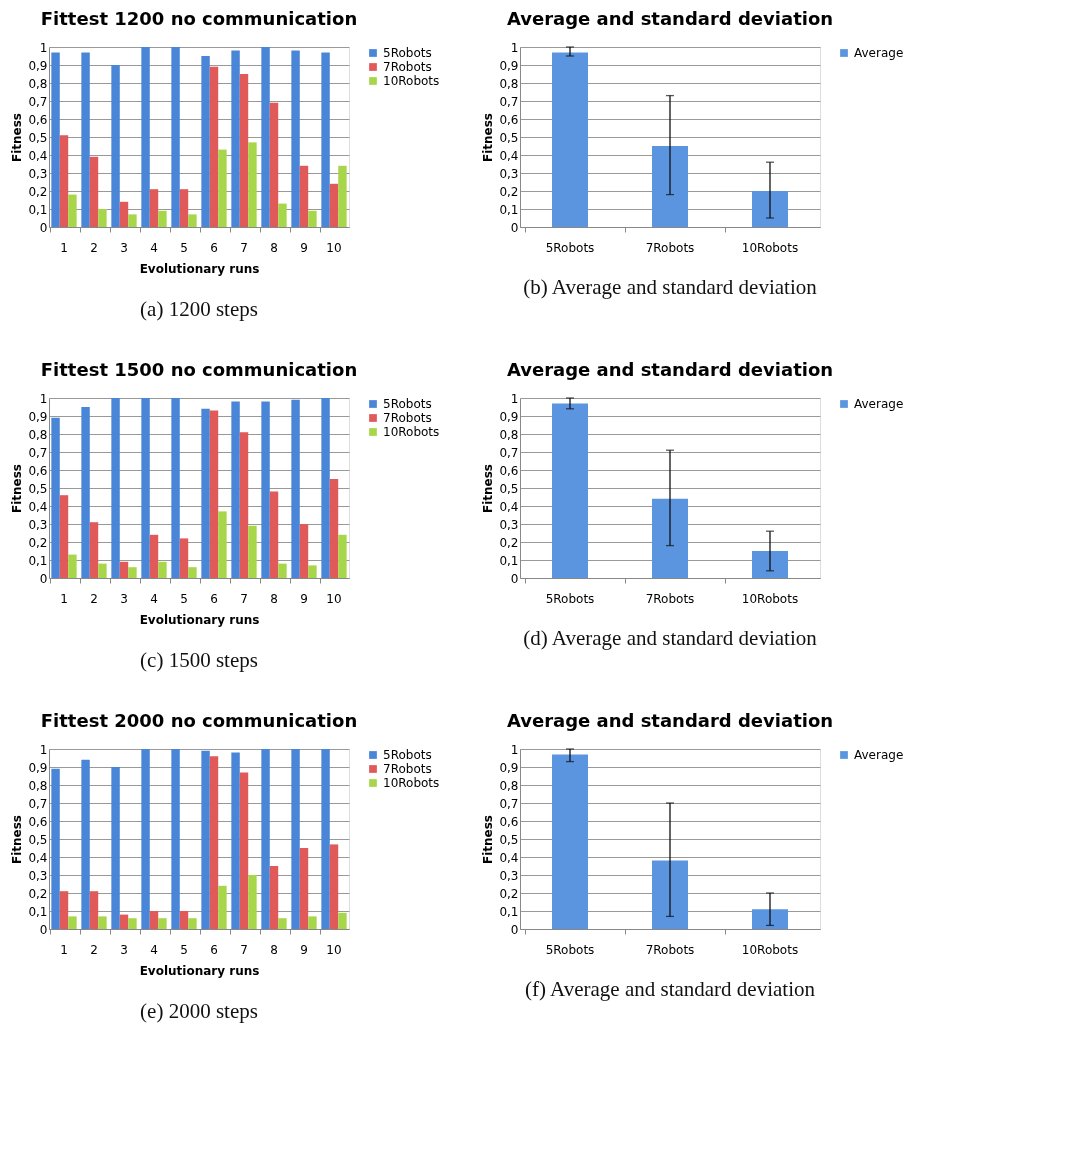 This screenshot has height=1158, width=1075. I want to click on legend-label: Average, so click(879, 53).